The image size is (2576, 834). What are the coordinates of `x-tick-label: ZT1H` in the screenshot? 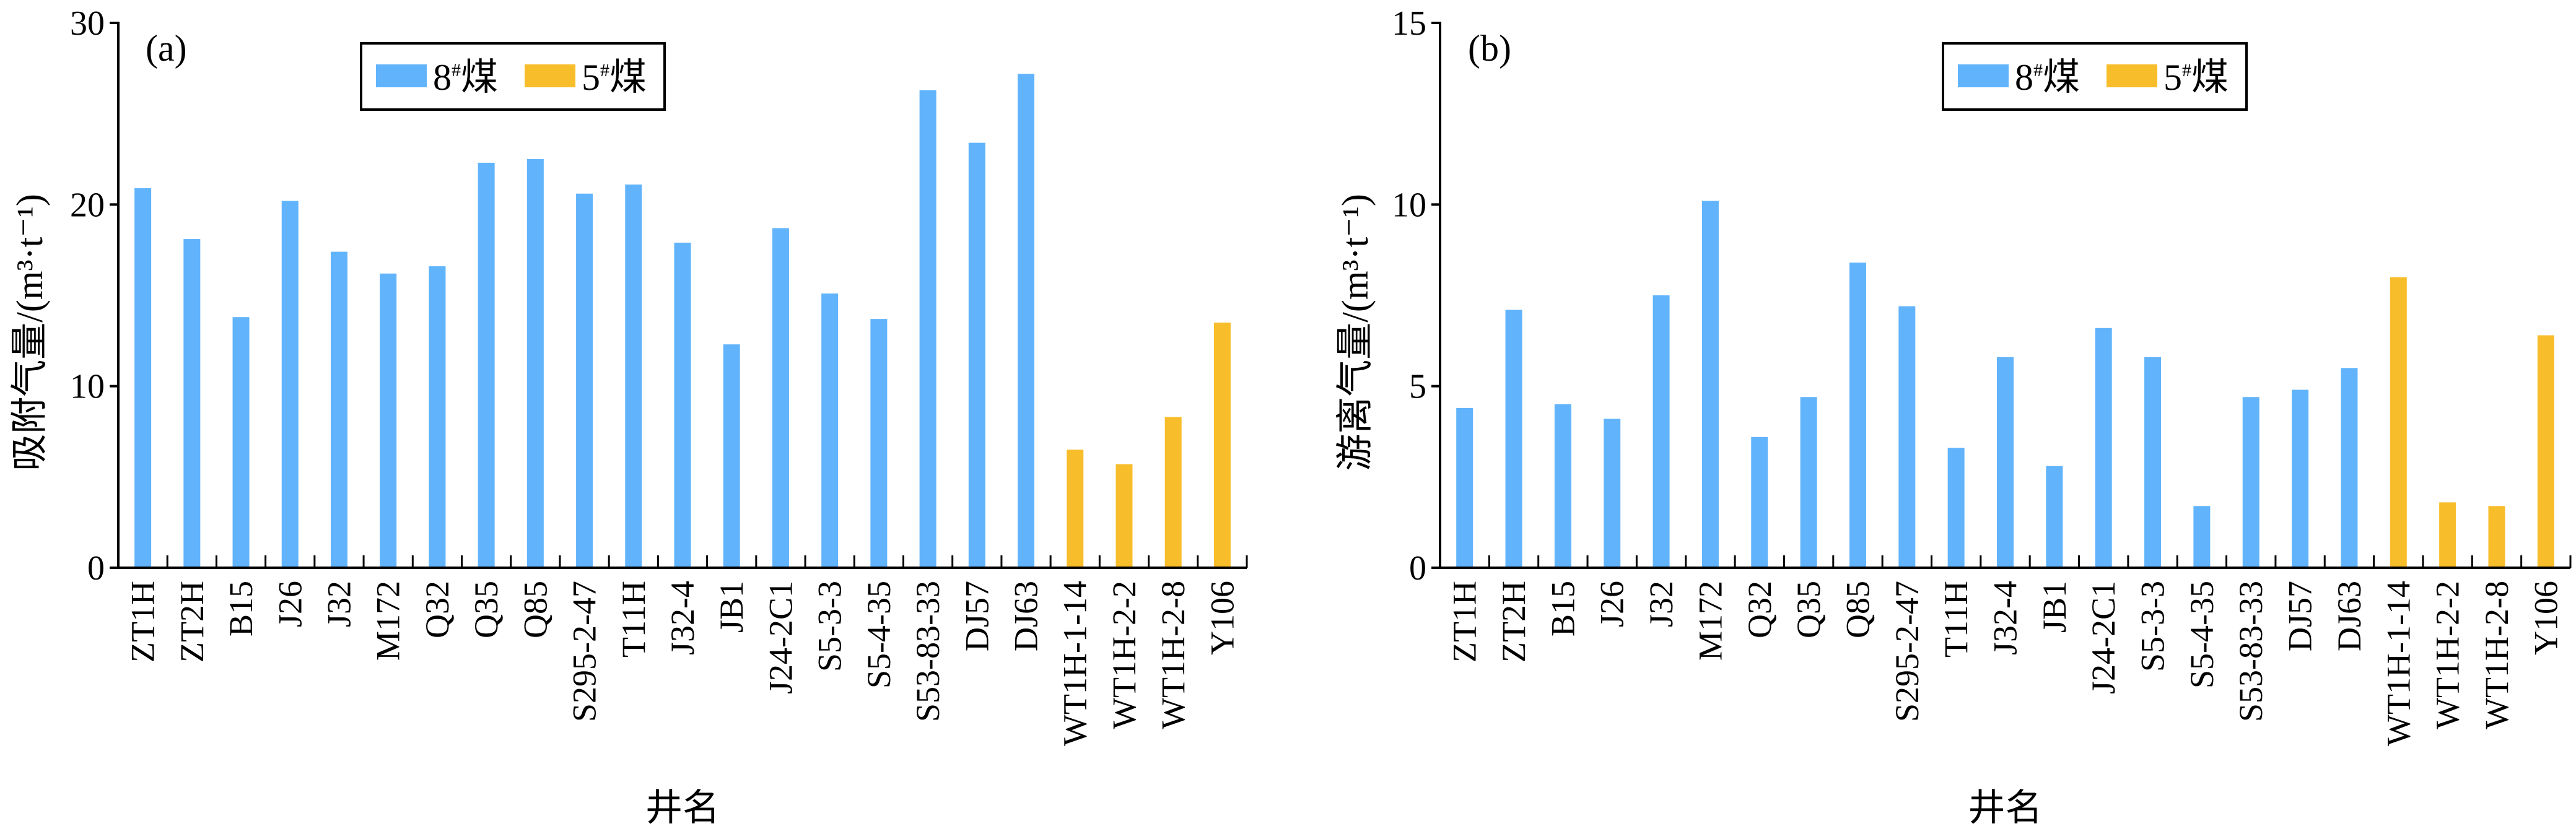 It's located at (1464, 621).